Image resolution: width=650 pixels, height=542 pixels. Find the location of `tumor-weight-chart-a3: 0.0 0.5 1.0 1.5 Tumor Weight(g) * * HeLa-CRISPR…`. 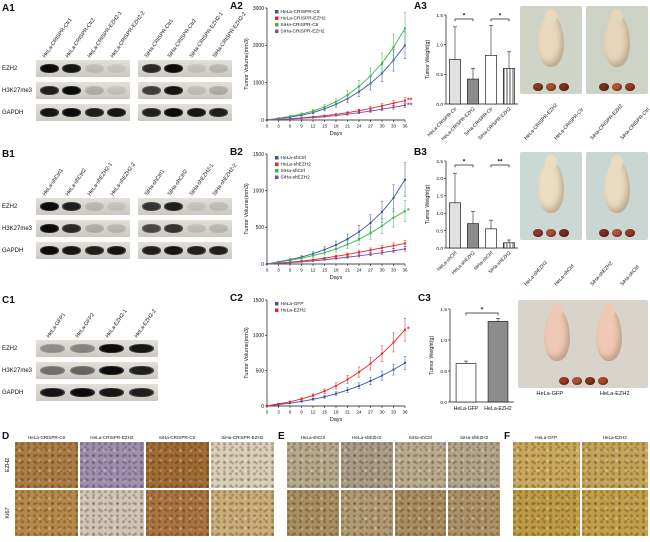

tumor-weight-chart-a3: 0.0 0.5 1.0 1.5 Tumor Weight(g) * * HeLa-CRISPR… is located at coordinates (472, 75).